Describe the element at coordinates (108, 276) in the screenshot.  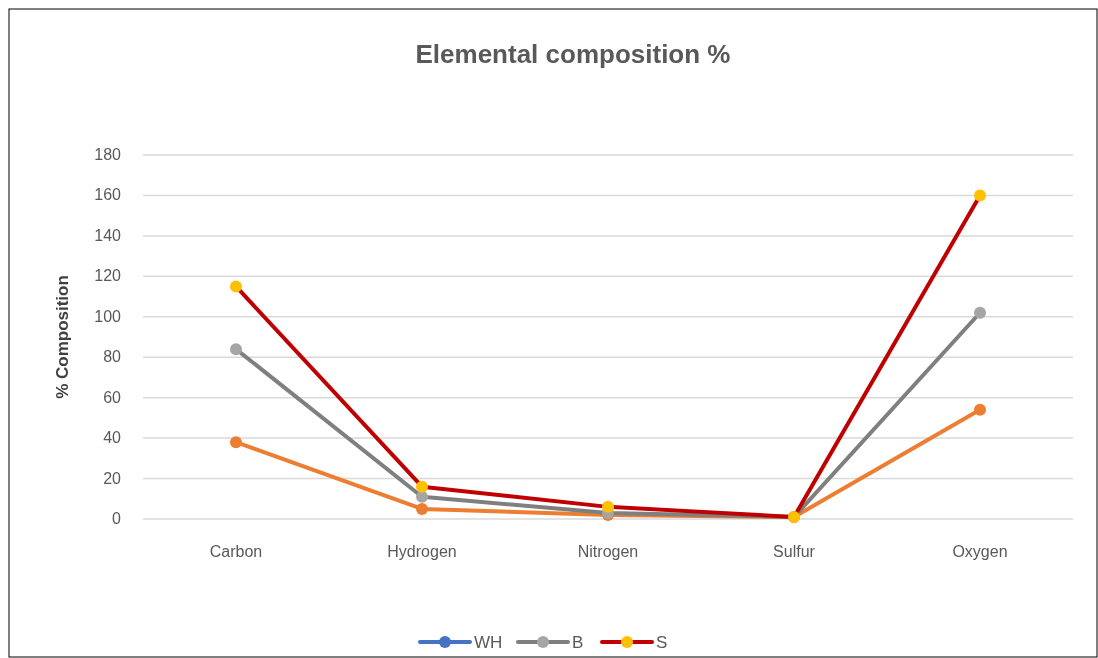
I see `y-tick-label: 120` at that location.